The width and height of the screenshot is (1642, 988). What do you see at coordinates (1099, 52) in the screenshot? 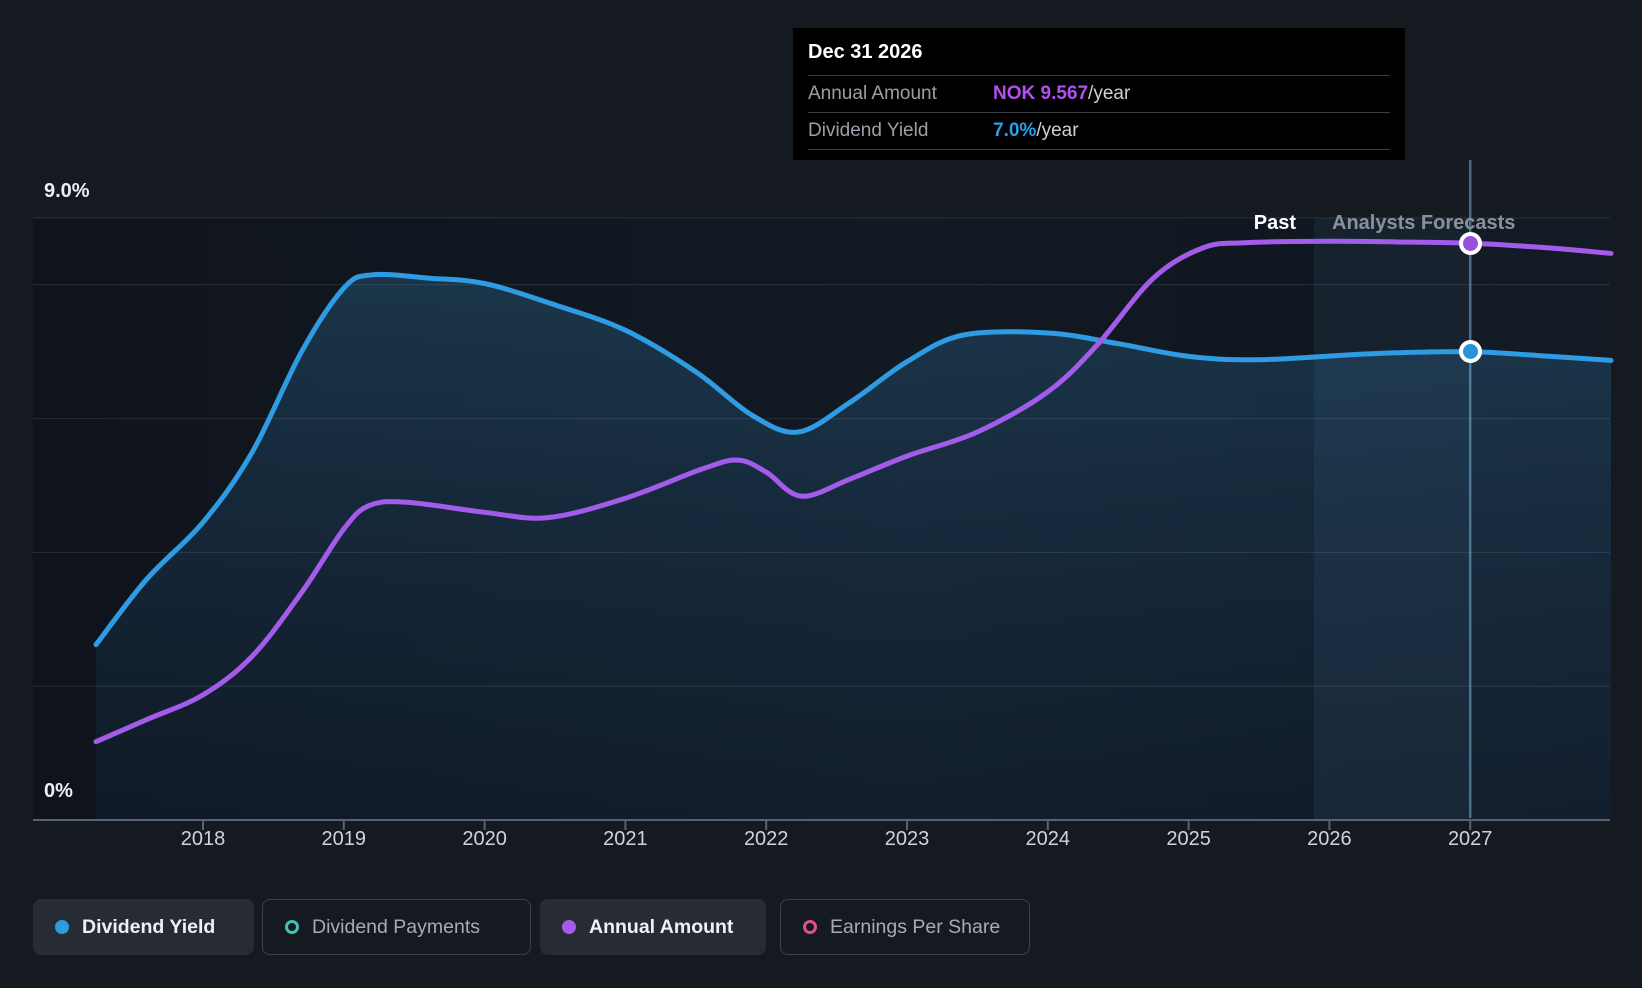
I see `tooltip-date: Dec 31 2026` at bounding box center [1099, 52].